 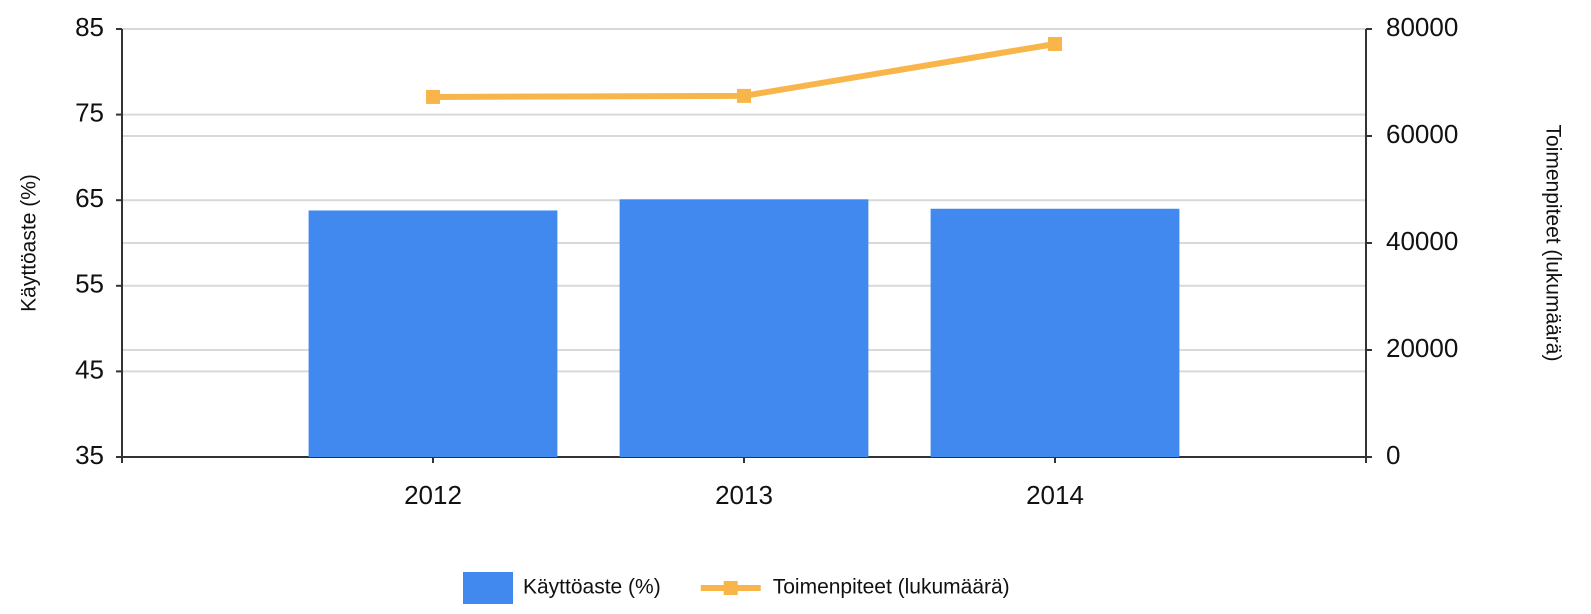 I want to click on y-tick-label: 75, so click(x=89, y=112).